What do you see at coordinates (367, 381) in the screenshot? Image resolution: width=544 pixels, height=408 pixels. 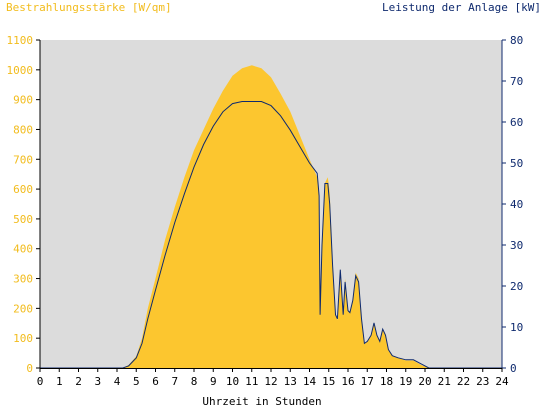 I see `x-tick-label: 17` at bounding box center [367, 381].